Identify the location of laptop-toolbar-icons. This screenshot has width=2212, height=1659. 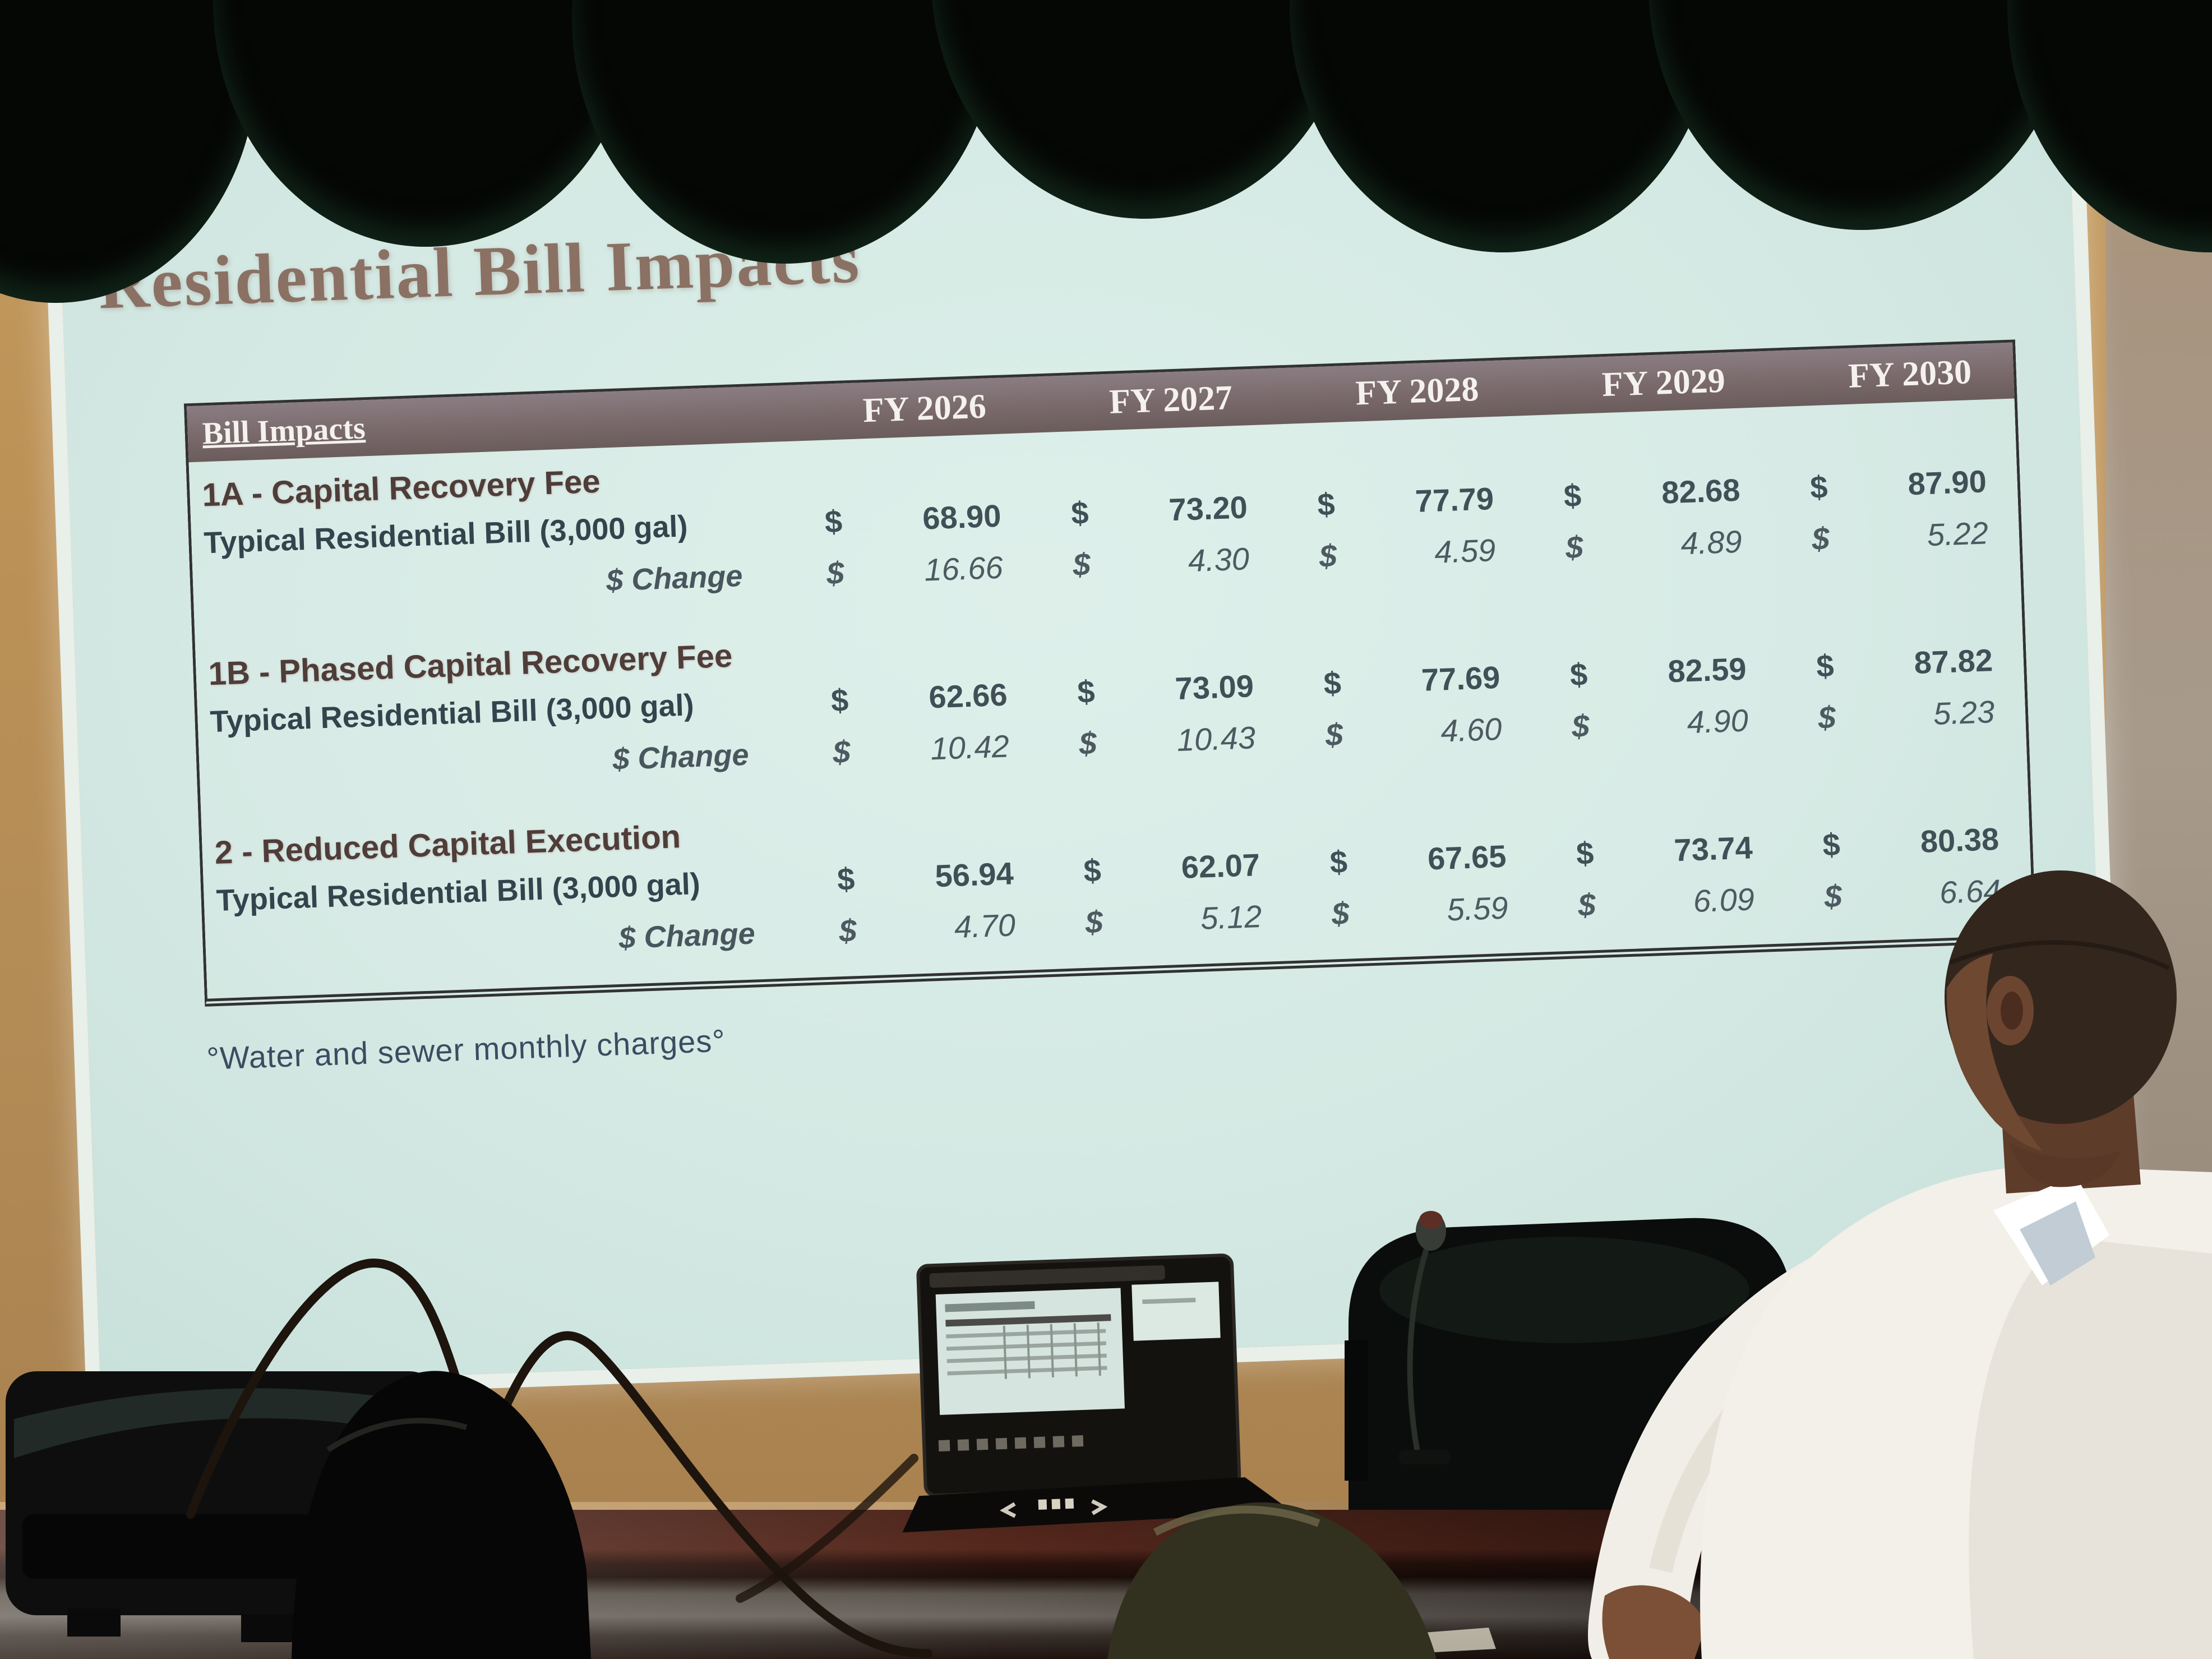
(1011, 1443).